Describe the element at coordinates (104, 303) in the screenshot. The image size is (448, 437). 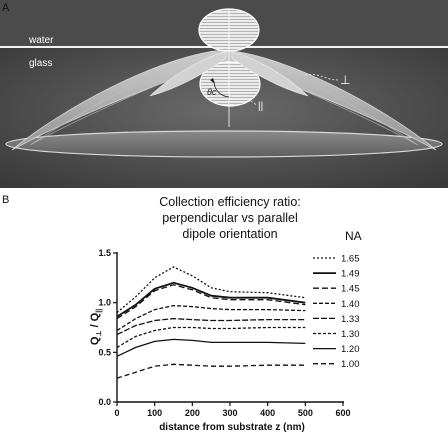
I see `y-tick-label: 1.0` at that location.